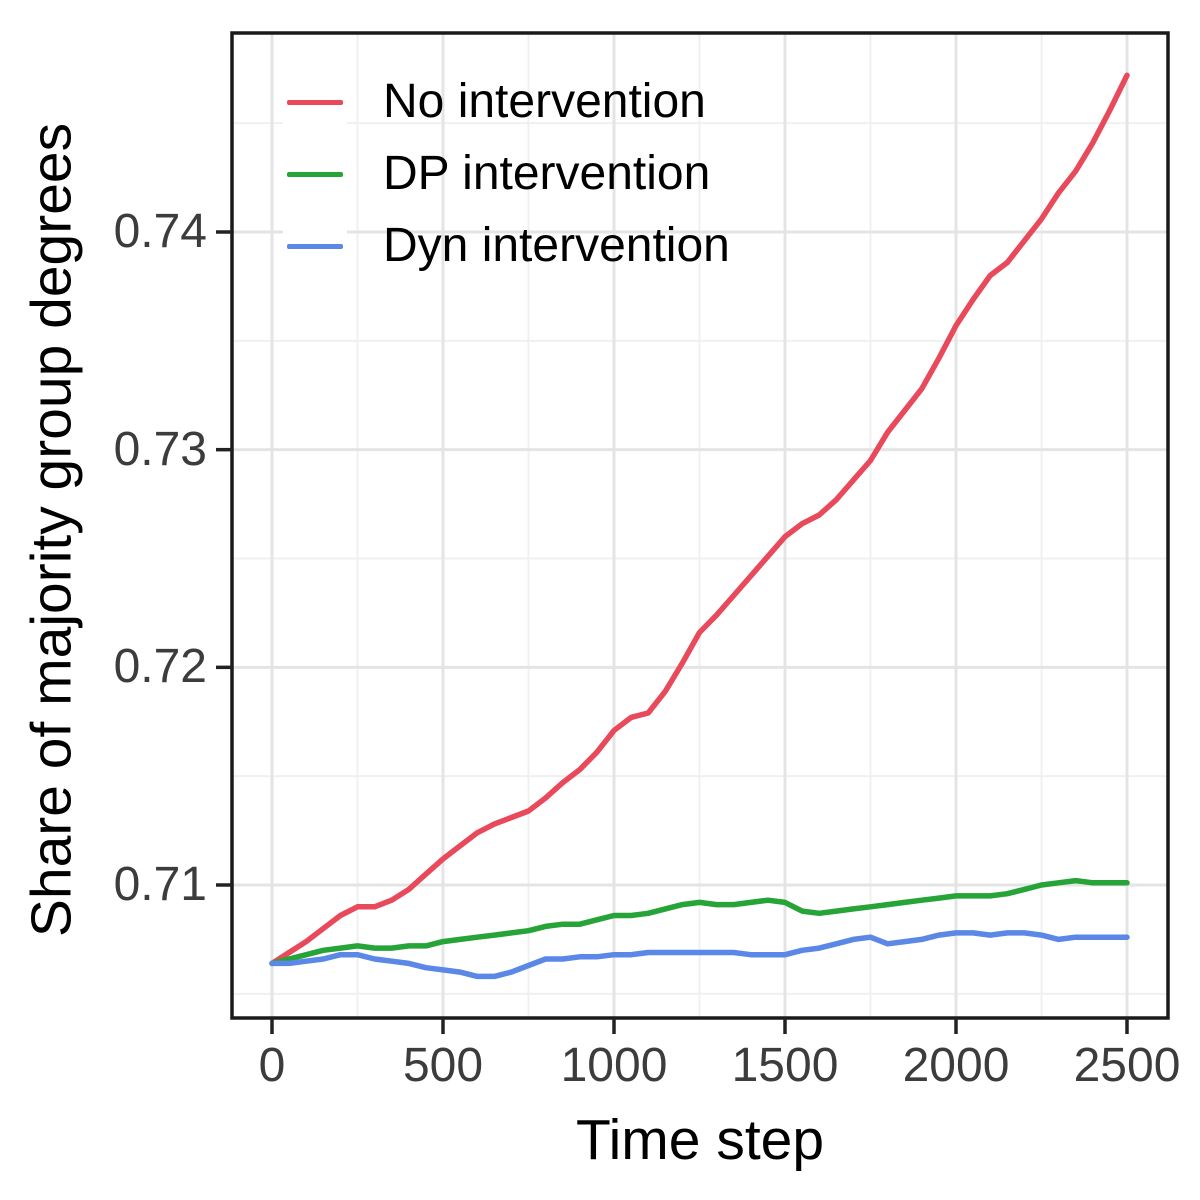  Describe the element at coordinates (160, 667) in the screenshot. I see `y-tick-label: 0.72` at that location.